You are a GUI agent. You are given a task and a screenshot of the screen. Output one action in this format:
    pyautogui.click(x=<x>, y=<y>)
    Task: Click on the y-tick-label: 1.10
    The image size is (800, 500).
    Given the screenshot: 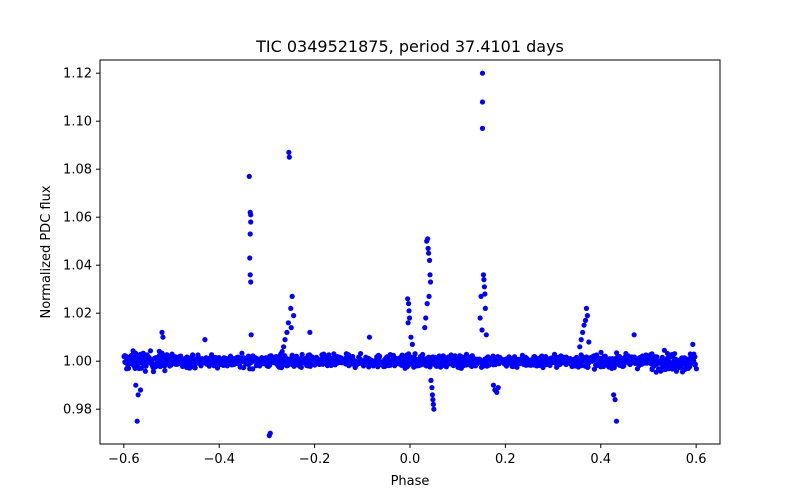 What is the action you would take?
    pyautogui.click(x=77, y=122)
    